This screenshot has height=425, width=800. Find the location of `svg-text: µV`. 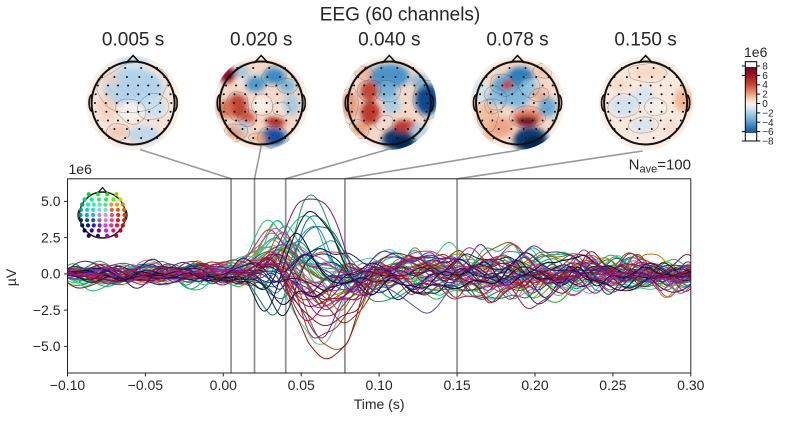

svg-text: µV is located at coordinates (11, 277).